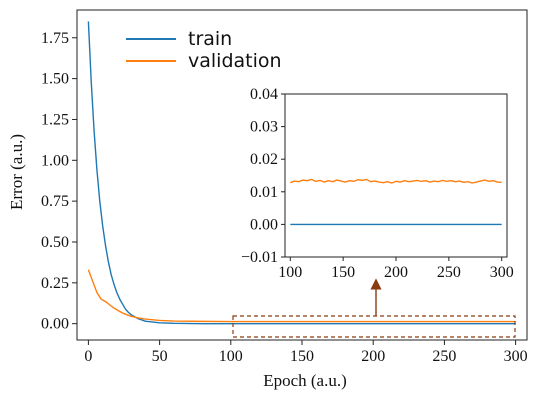  What do you see at coordinates (55, 160) in the screenshot?
I see `main-ytick-label: 1.00` at bounding box center [55, 160].